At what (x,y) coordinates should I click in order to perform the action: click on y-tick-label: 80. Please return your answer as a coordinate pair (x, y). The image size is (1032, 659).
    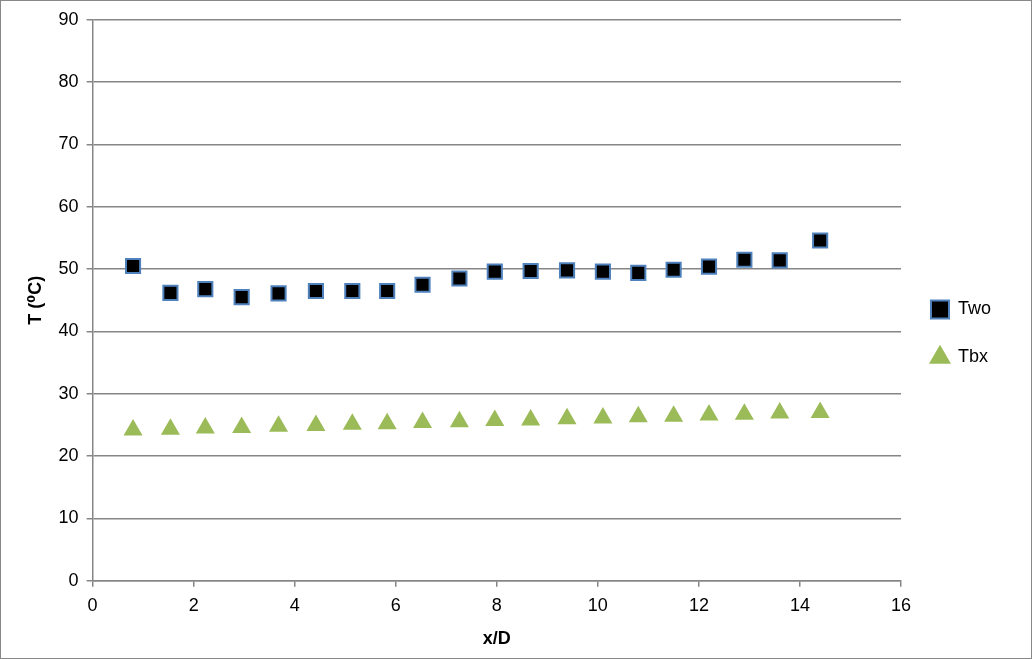
    Looking at the image, I should click on (68, 81).